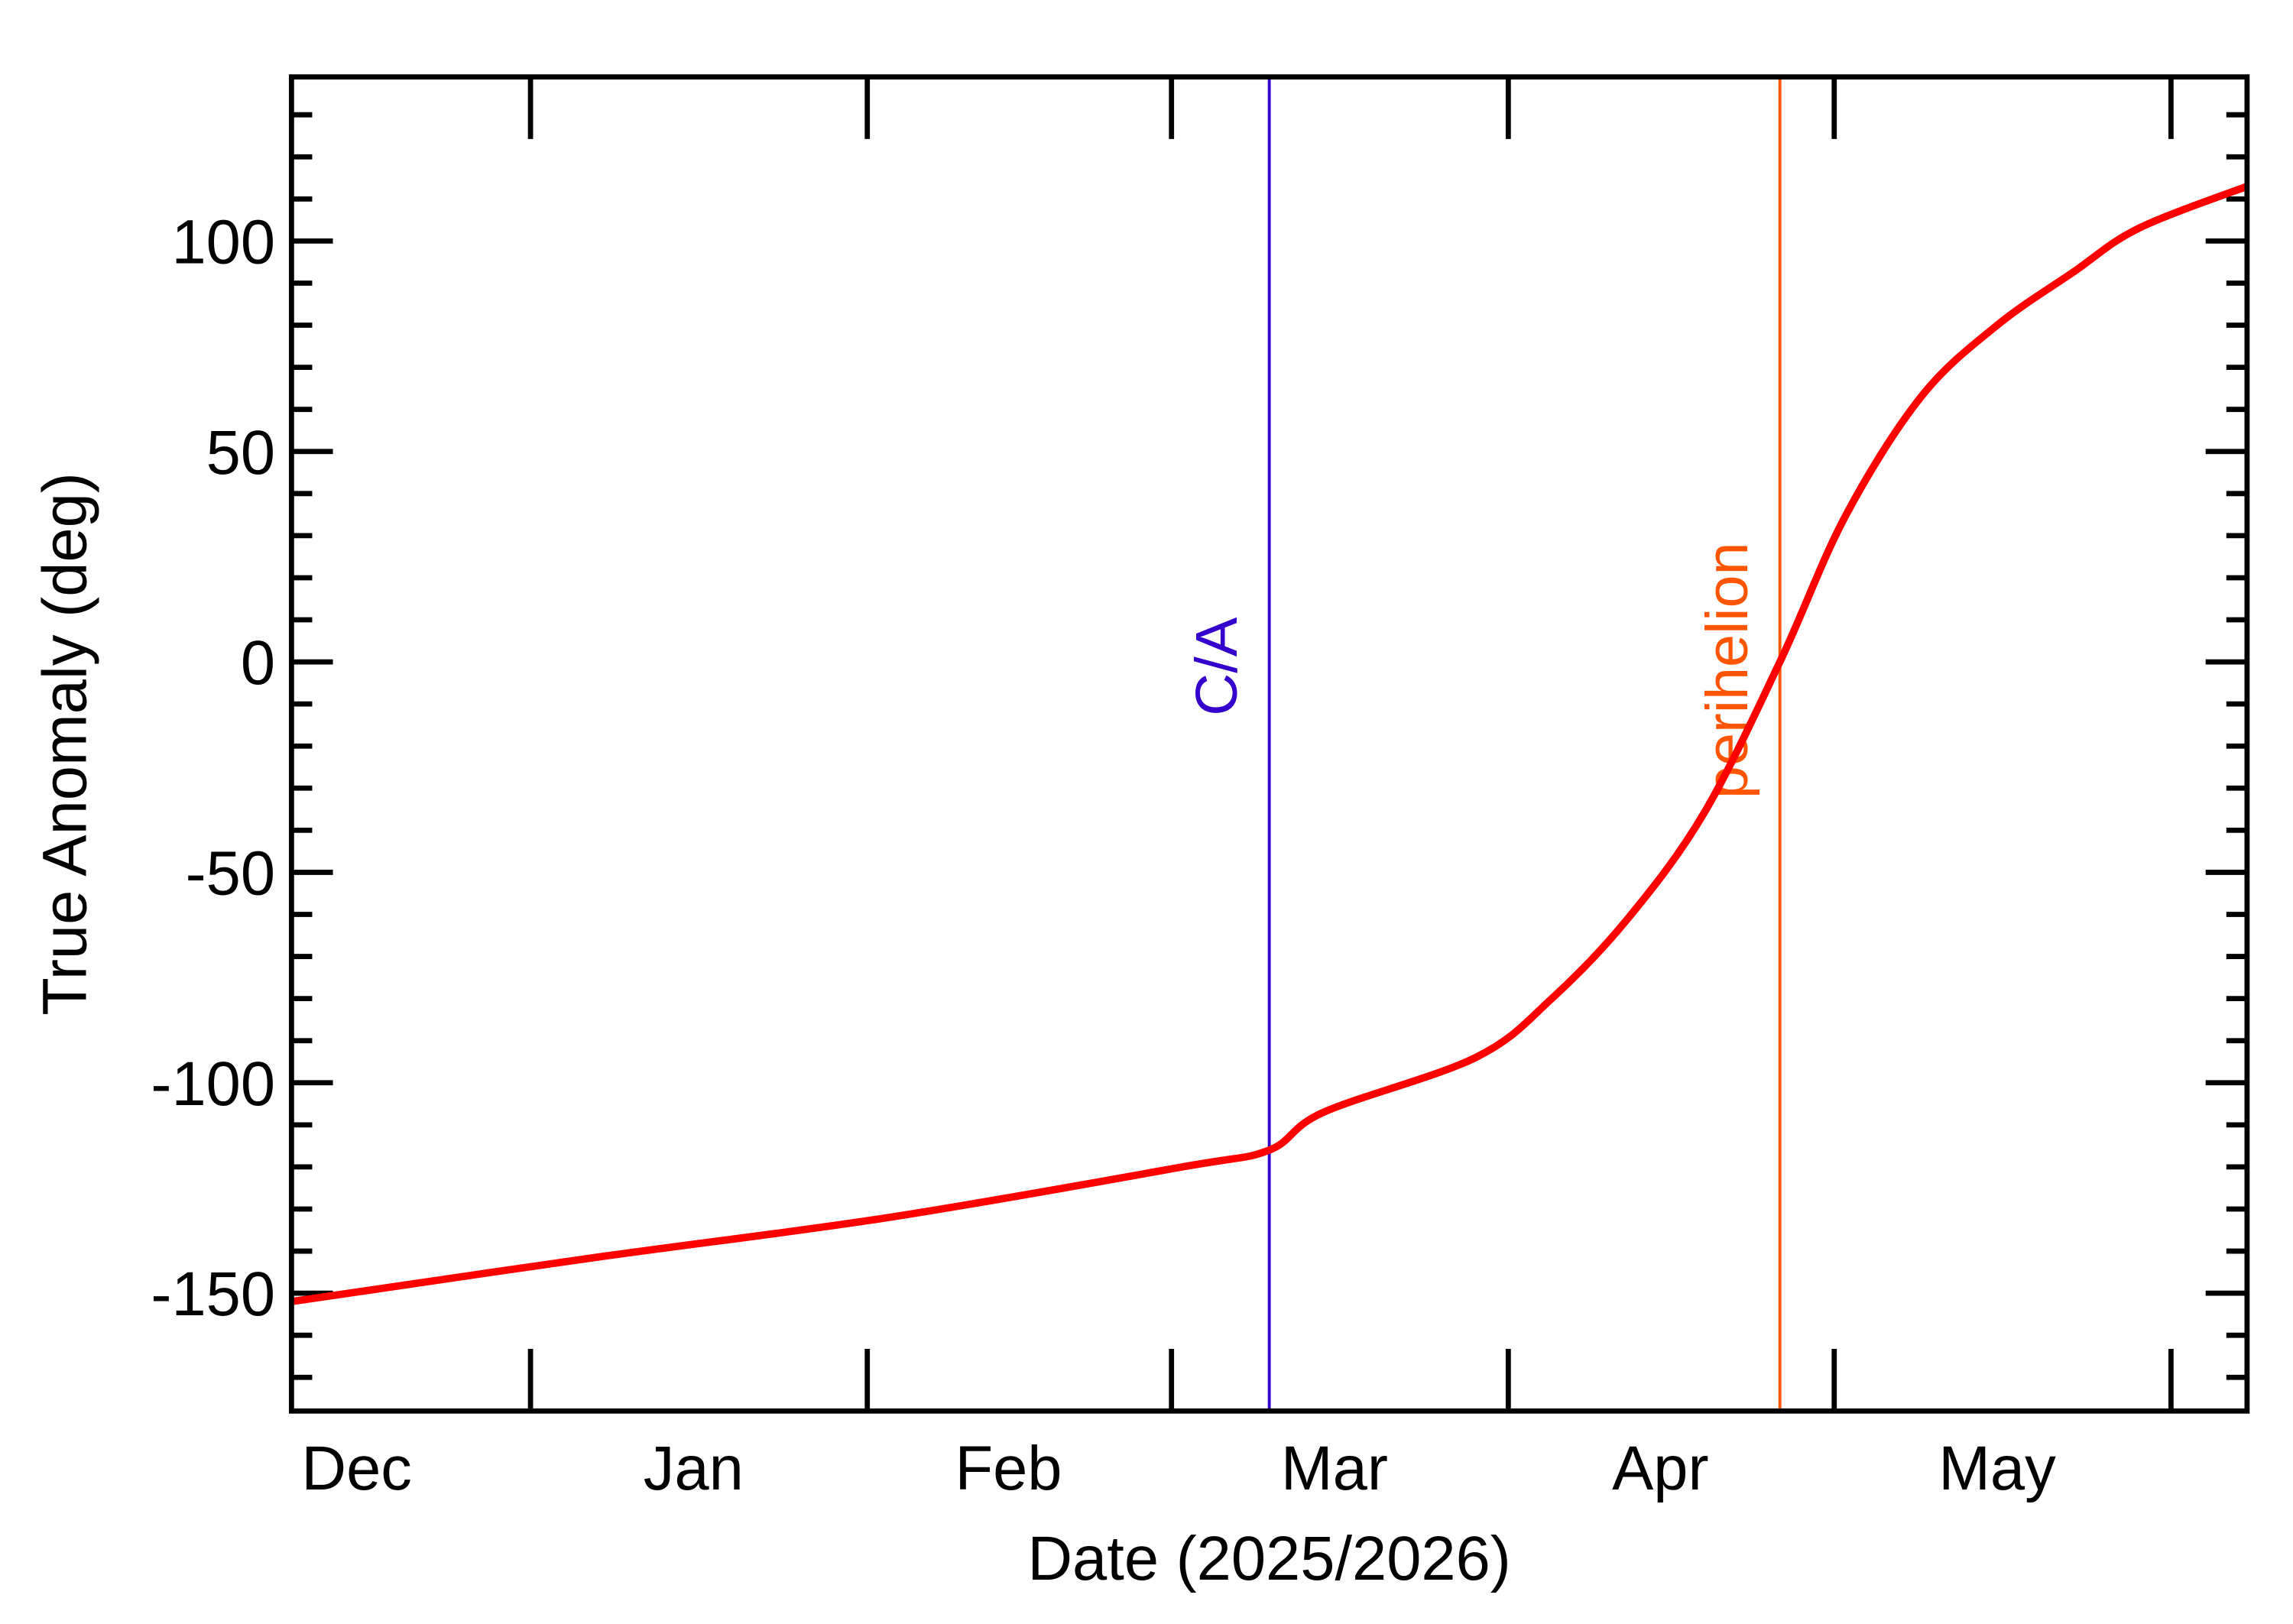  I want to click on y-tick-label: -150, so click(213, 1294).